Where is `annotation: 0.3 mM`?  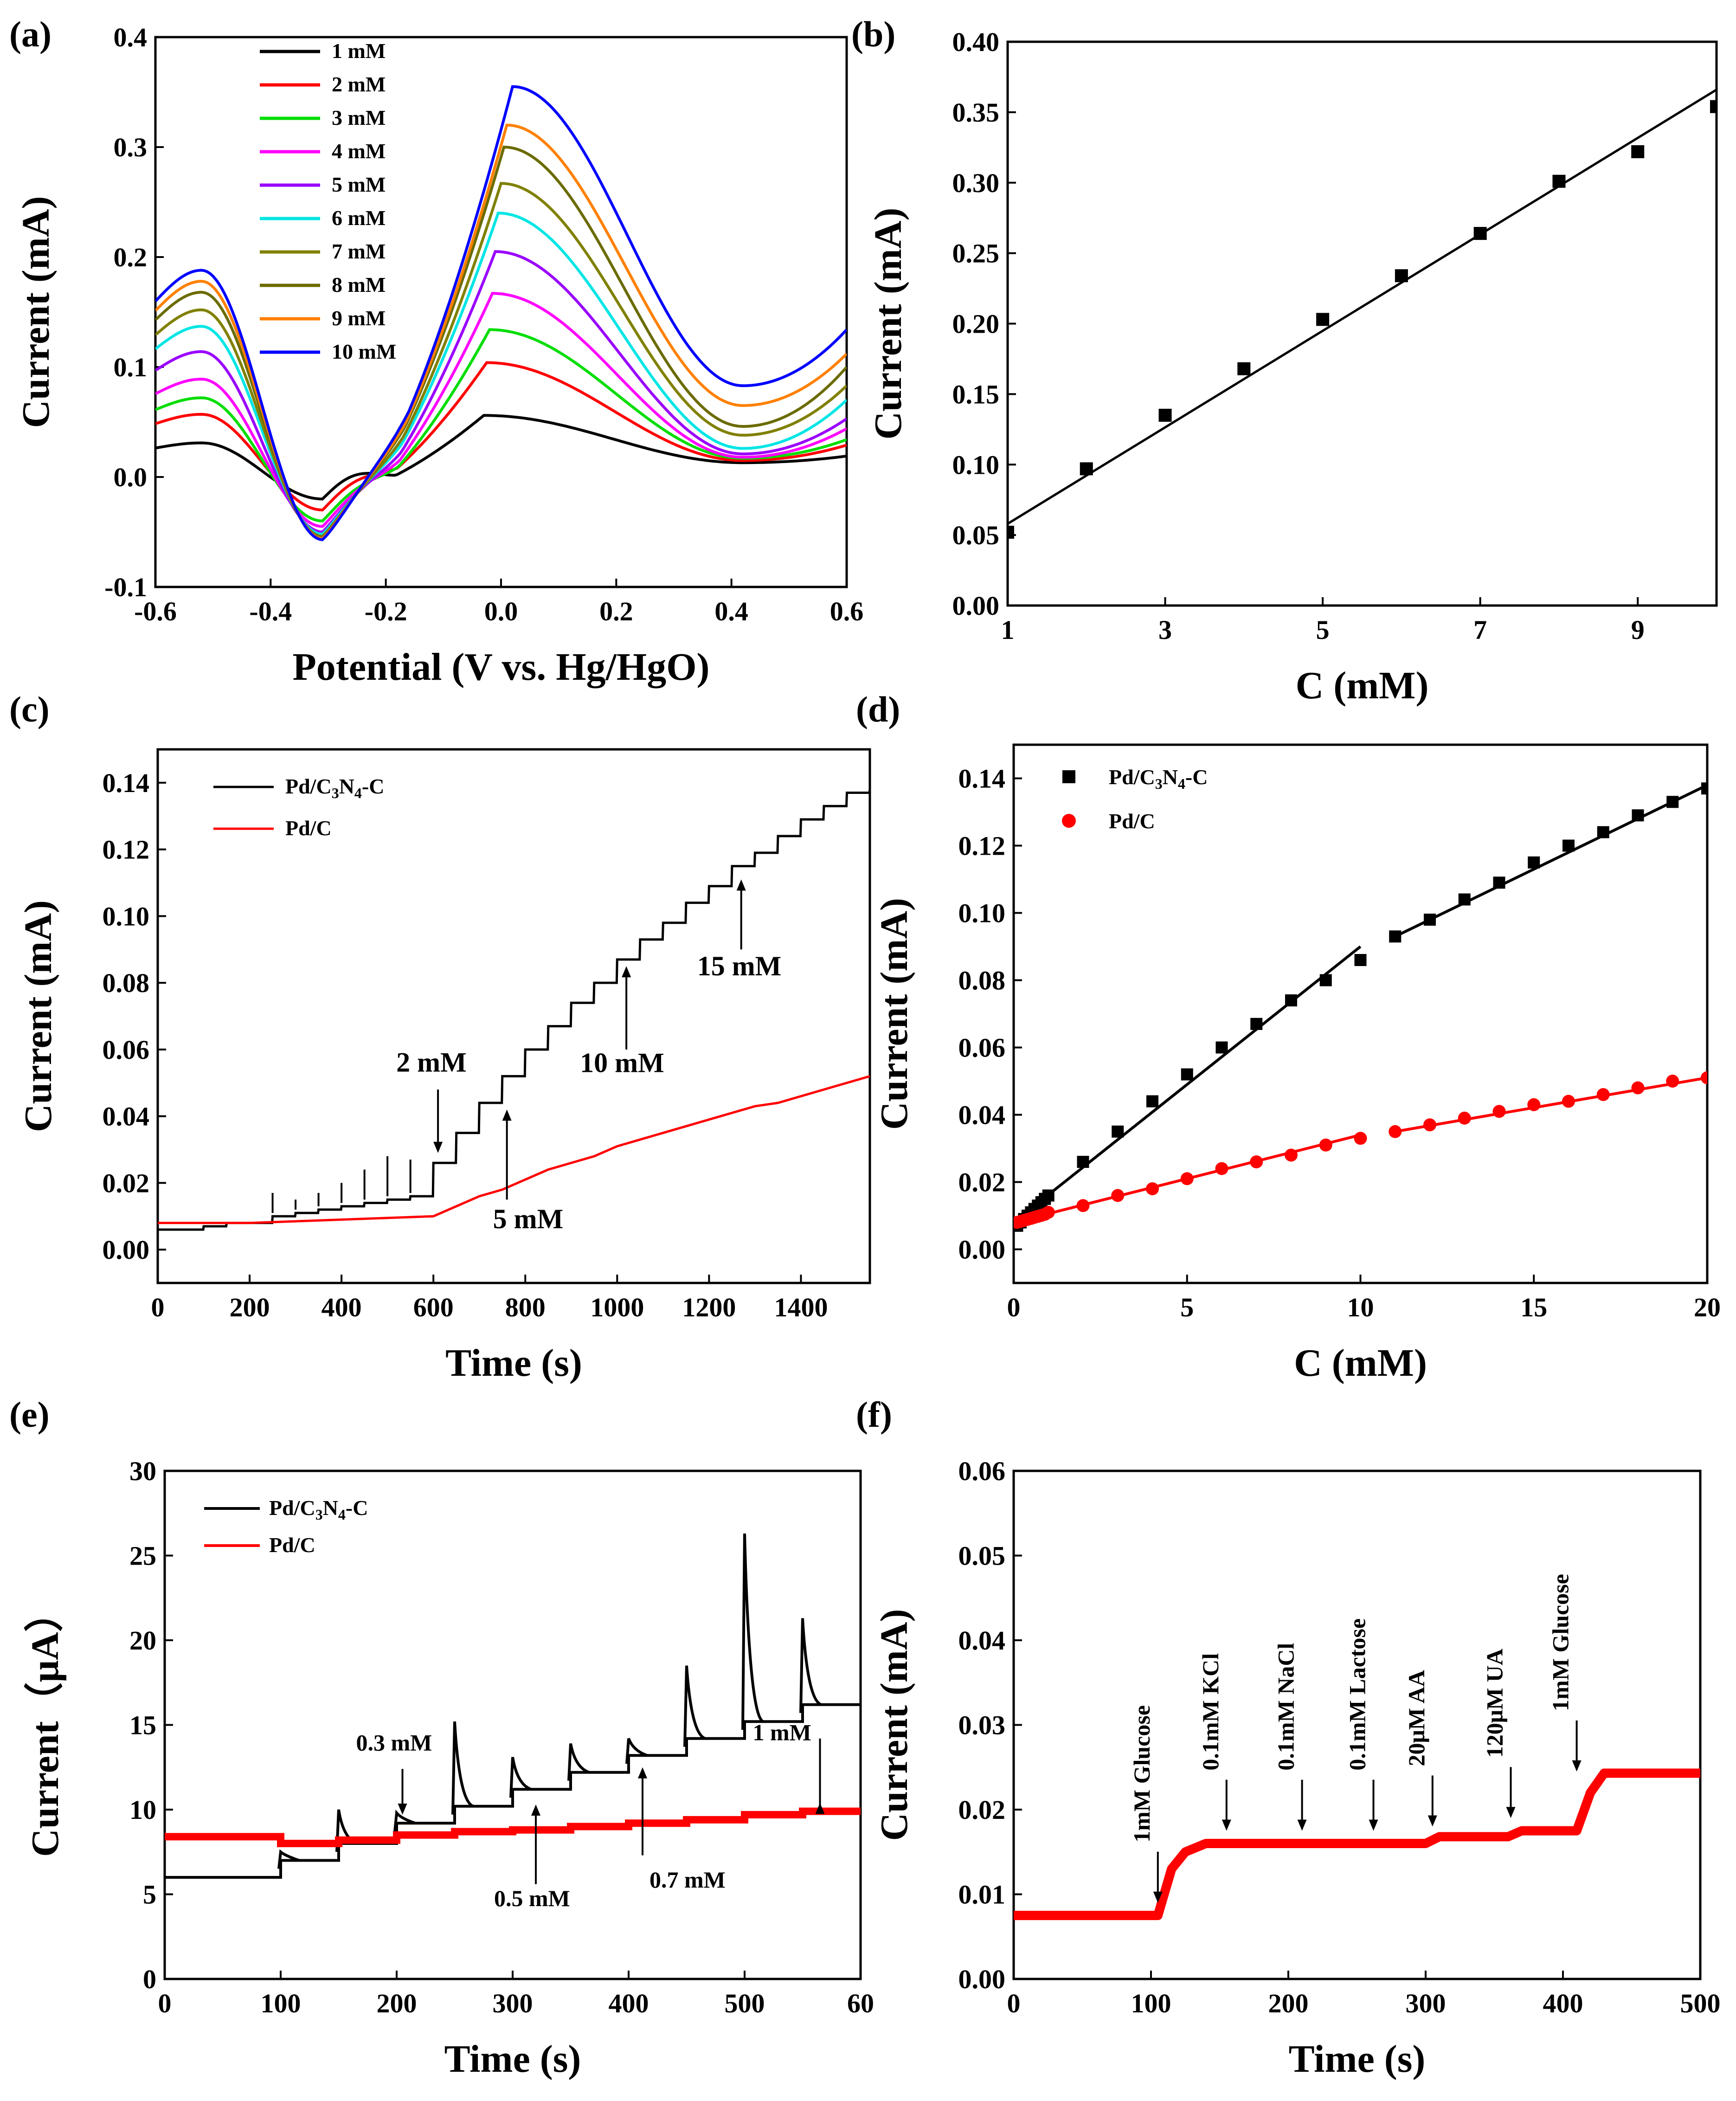 annotation: 0.3 mM is located at coordinates (394, 1742).